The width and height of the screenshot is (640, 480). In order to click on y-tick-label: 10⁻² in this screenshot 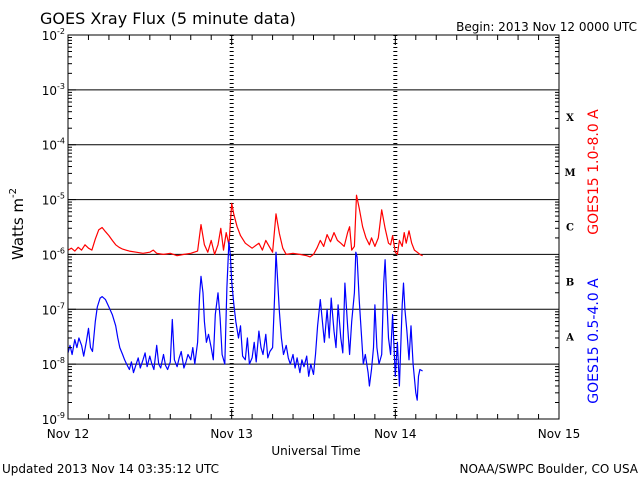, I will do `click(53, 35)`.